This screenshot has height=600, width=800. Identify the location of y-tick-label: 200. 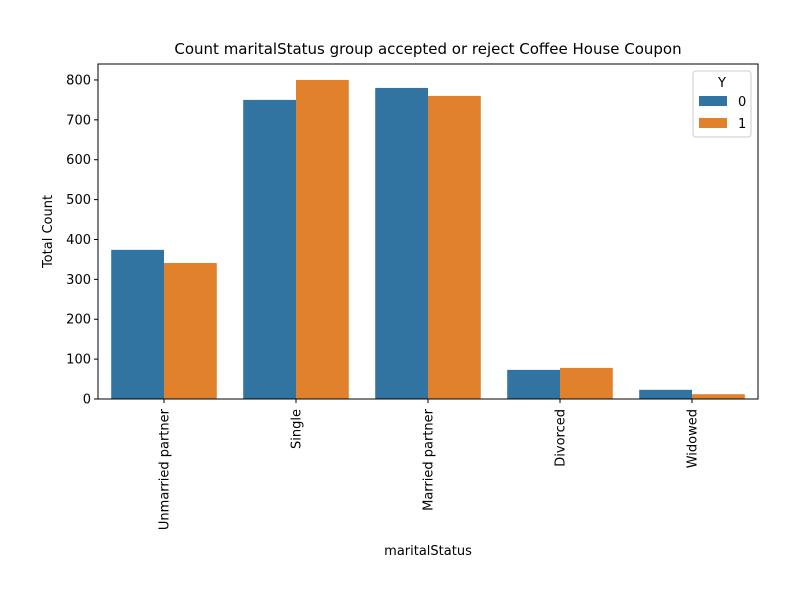
(78, 320).